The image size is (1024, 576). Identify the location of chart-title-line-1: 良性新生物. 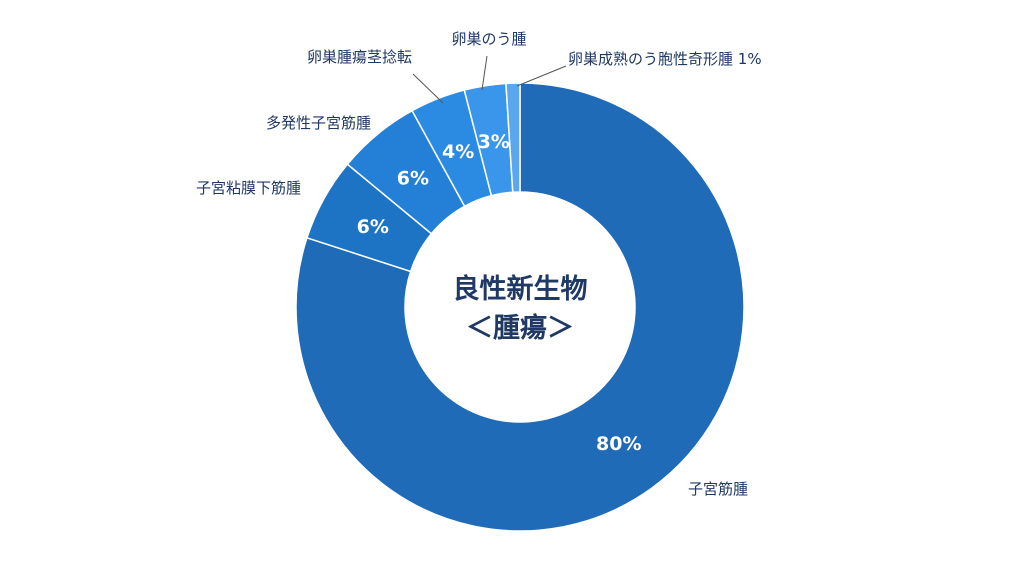
(520, 289).